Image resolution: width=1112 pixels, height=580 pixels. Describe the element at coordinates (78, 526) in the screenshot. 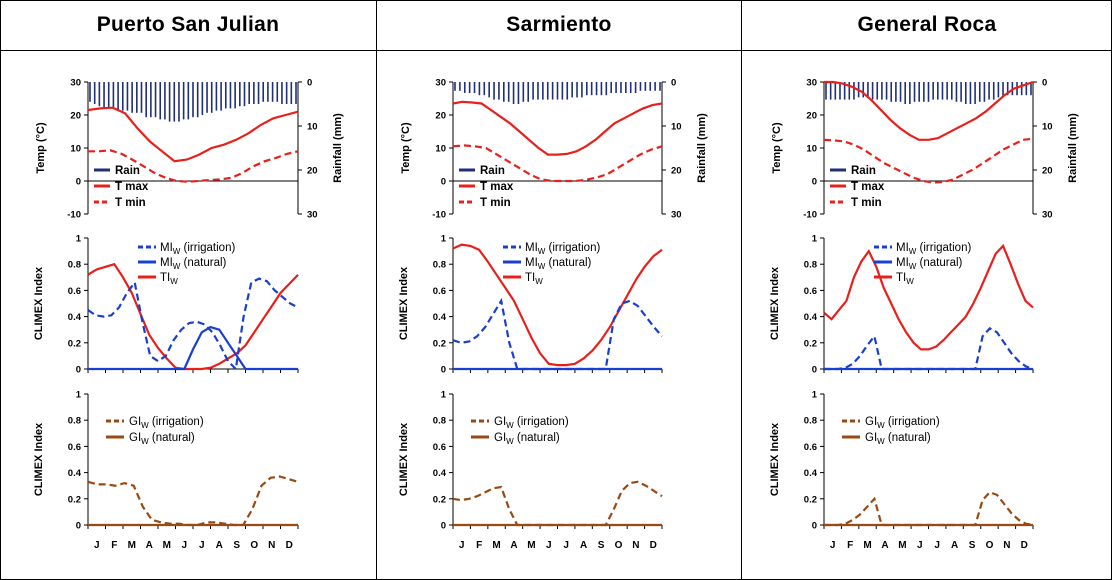

I see `gi-tick-label: 0` at that location.